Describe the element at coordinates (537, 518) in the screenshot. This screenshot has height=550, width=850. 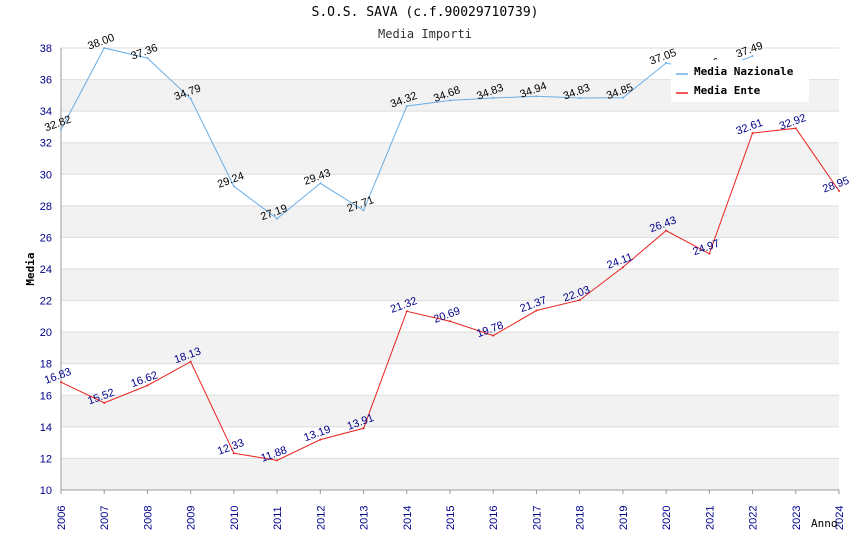
I see `x-tick-label: 2017` at that location.